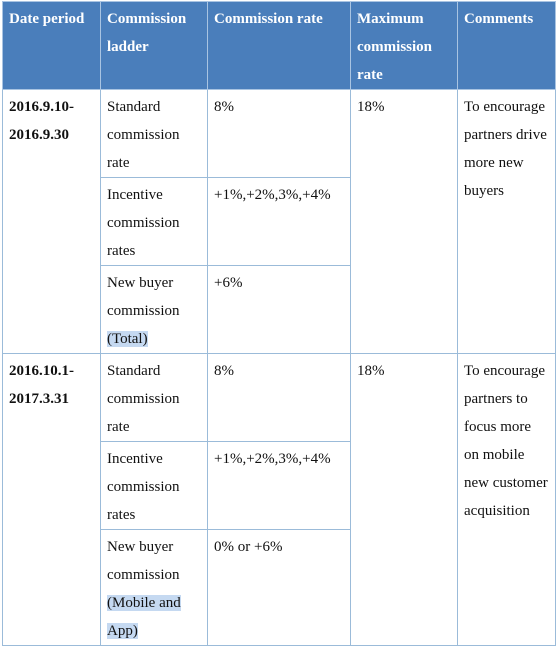 Image resolution: width=558 pixels, height=646 pixels. I want to click on date-cell: 2016.10.1-2017.3.31, so click(51, 499).